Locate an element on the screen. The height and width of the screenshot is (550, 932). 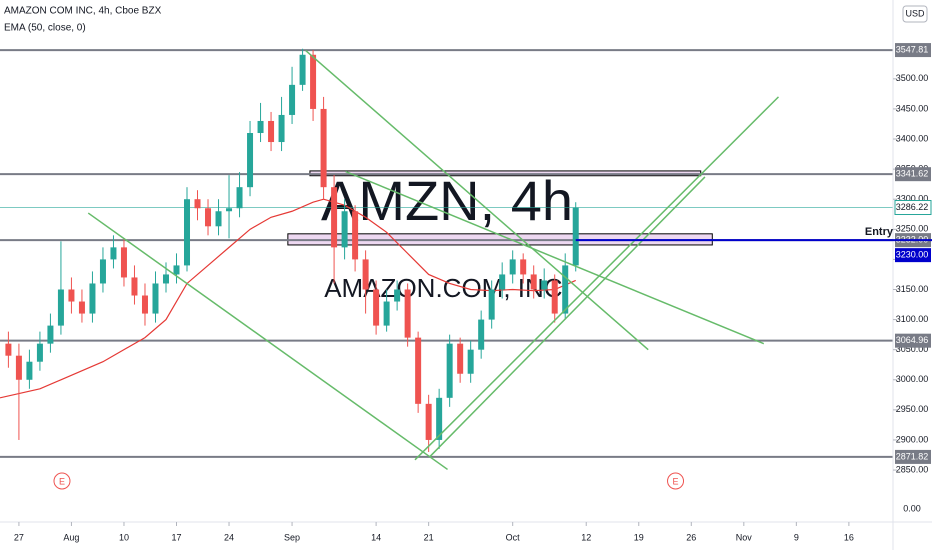
trendline is located at coordinates (555, 257).